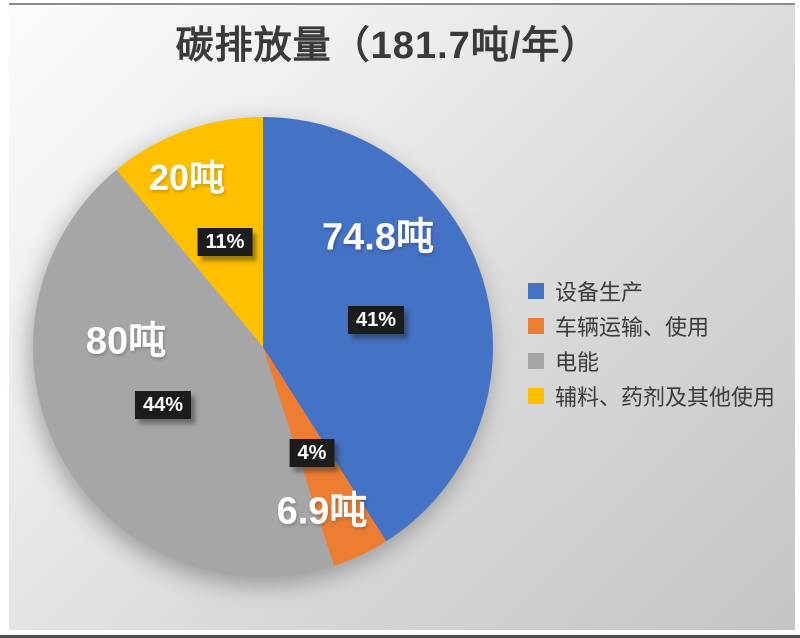  I want to click on legend-swatch-orange-icon, so click(536, 325).